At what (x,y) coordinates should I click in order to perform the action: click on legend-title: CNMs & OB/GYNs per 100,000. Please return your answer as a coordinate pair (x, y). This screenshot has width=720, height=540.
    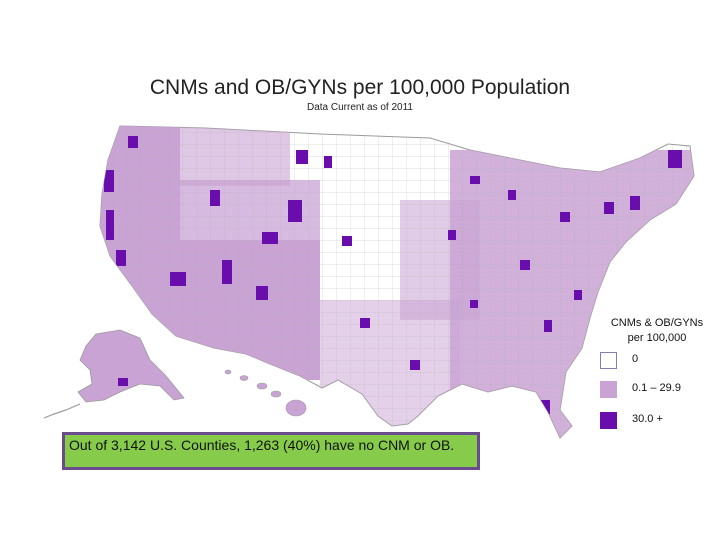
    Looking at the image, I should click on (657, 330).